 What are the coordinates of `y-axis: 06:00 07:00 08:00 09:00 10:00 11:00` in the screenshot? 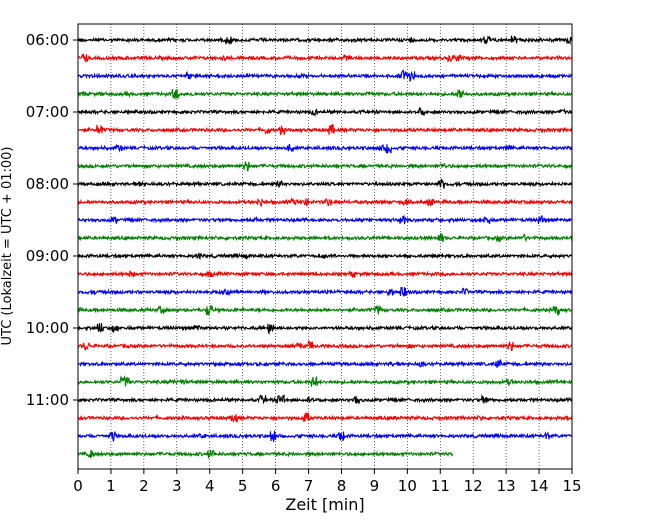 It's located at (52, 220).